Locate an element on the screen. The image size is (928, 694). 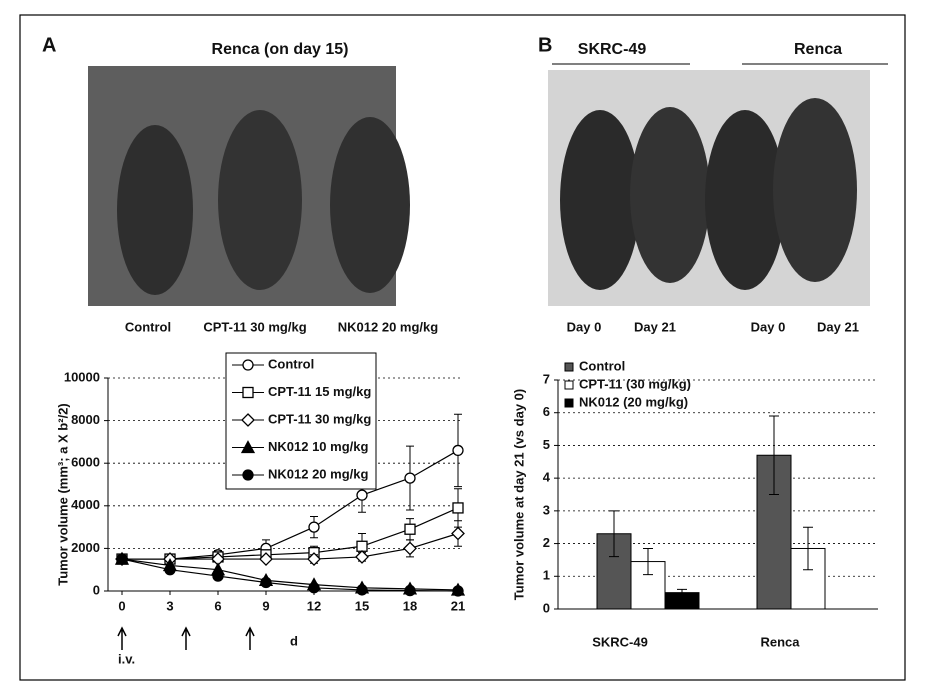
group-title: Renca is located at coordinates (818, 49).